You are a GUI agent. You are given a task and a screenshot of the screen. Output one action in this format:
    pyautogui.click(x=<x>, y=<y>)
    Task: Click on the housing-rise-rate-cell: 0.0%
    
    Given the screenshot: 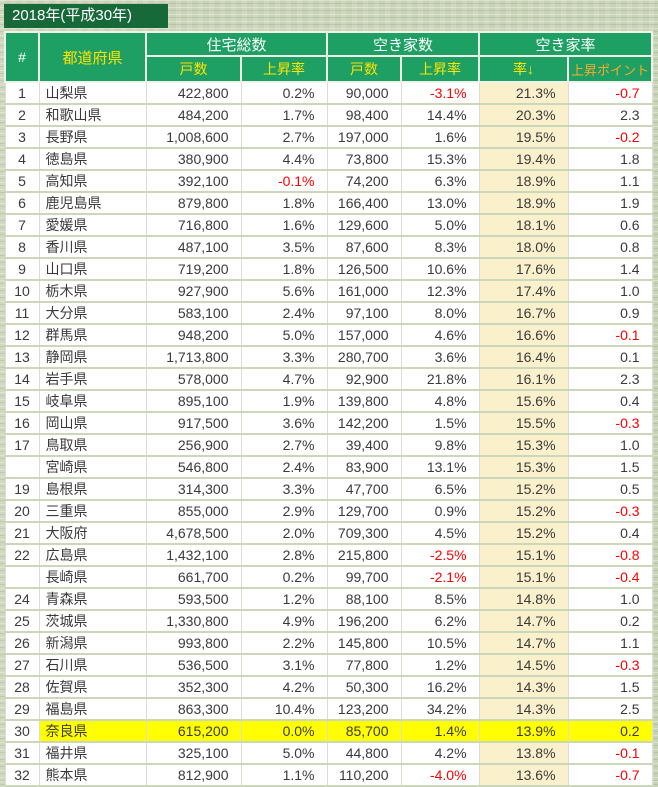 What is the action you would take?
    pyautogui.click(x=284, y=731)
    